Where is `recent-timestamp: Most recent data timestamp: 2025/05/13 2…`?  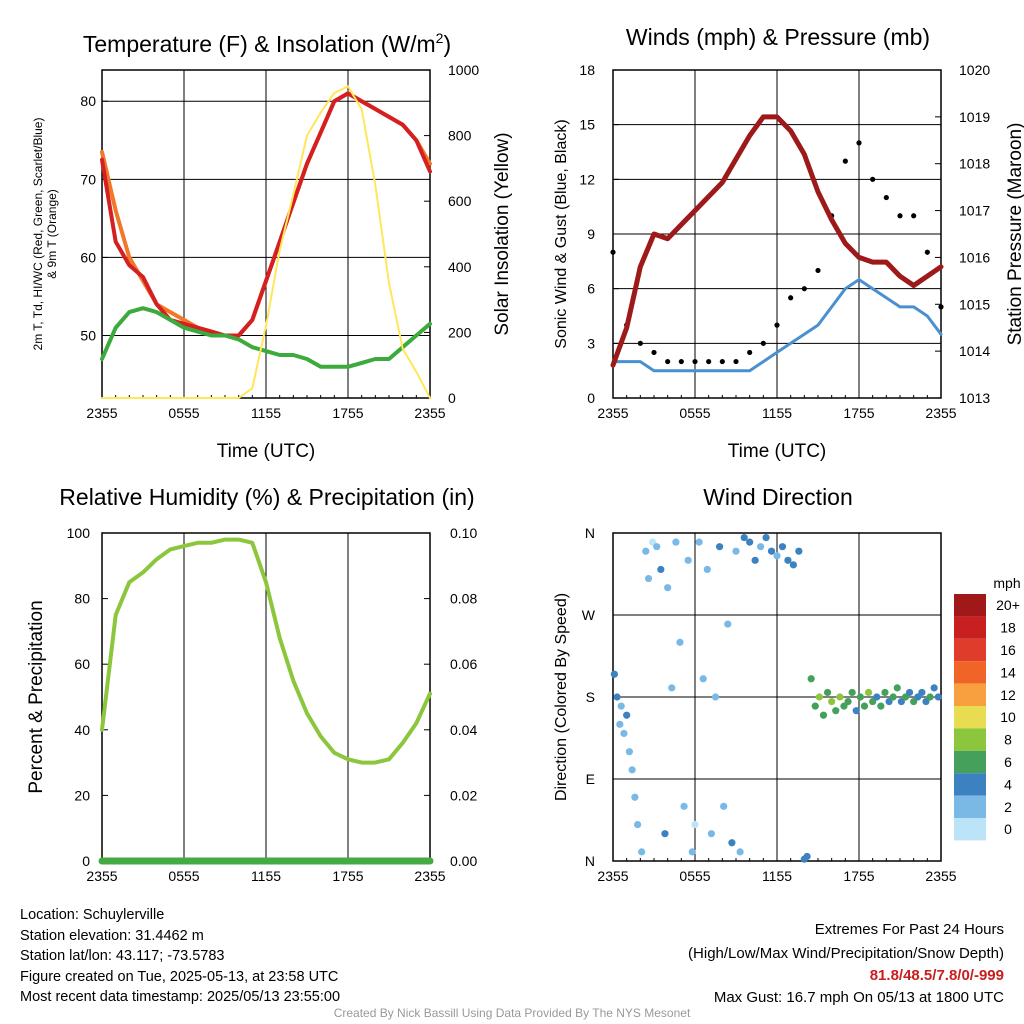
recent-timestamp: Most recent data timestamp: 2025/05/13 2… is located at coordinates (180, 997).